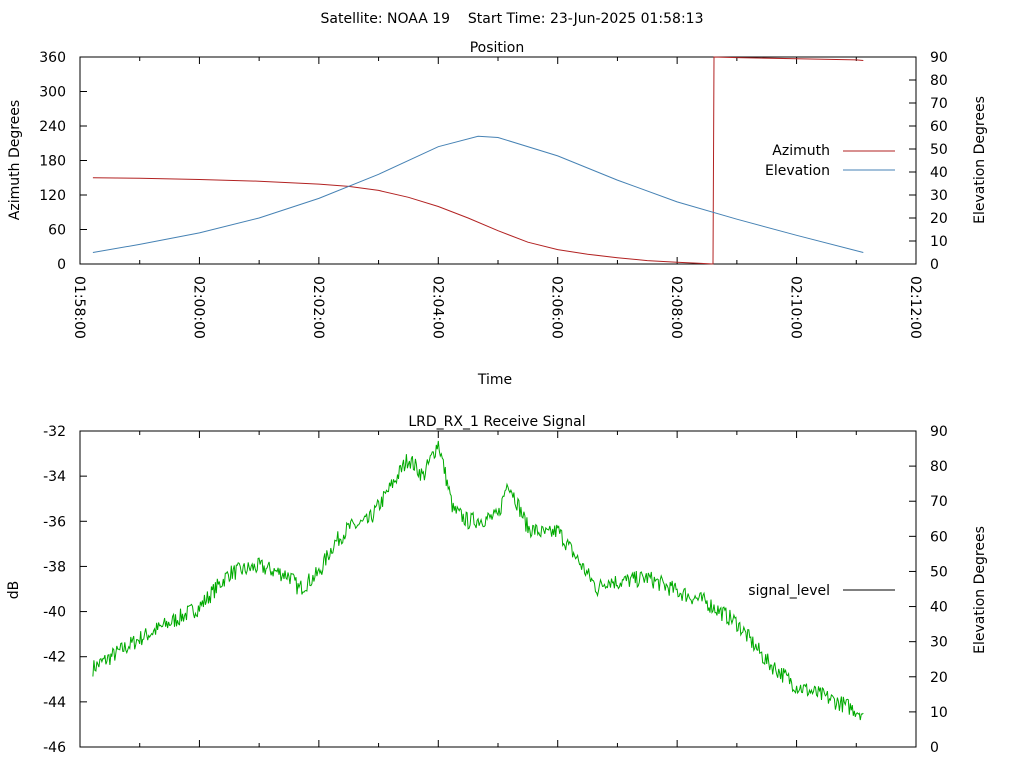 The image size is (1024, 768). Describe the element at coordinates (478, 194) in the screenshot. I see `series-line-elevation` at that location.